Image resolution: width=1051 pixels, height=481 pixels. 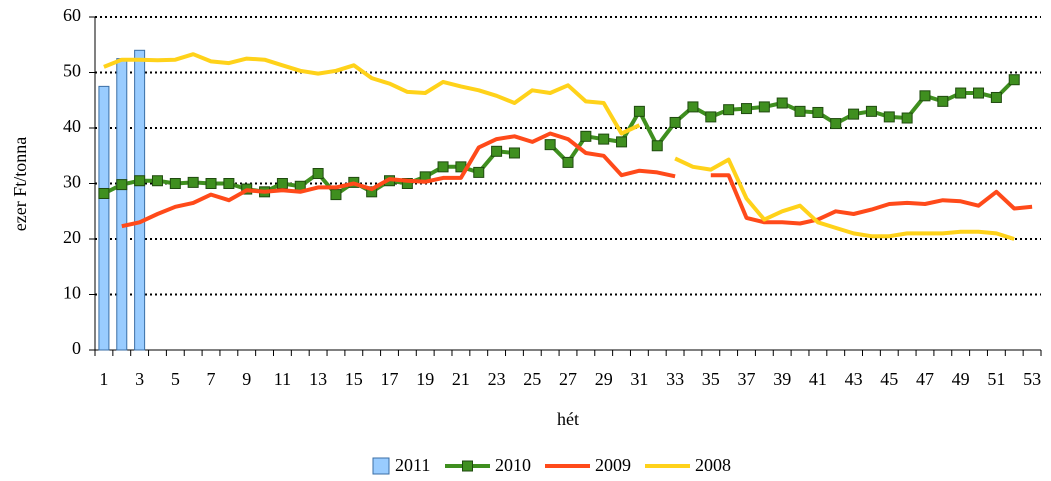 I want to click on x-tick-label: 13, so click(x=318, y=379).